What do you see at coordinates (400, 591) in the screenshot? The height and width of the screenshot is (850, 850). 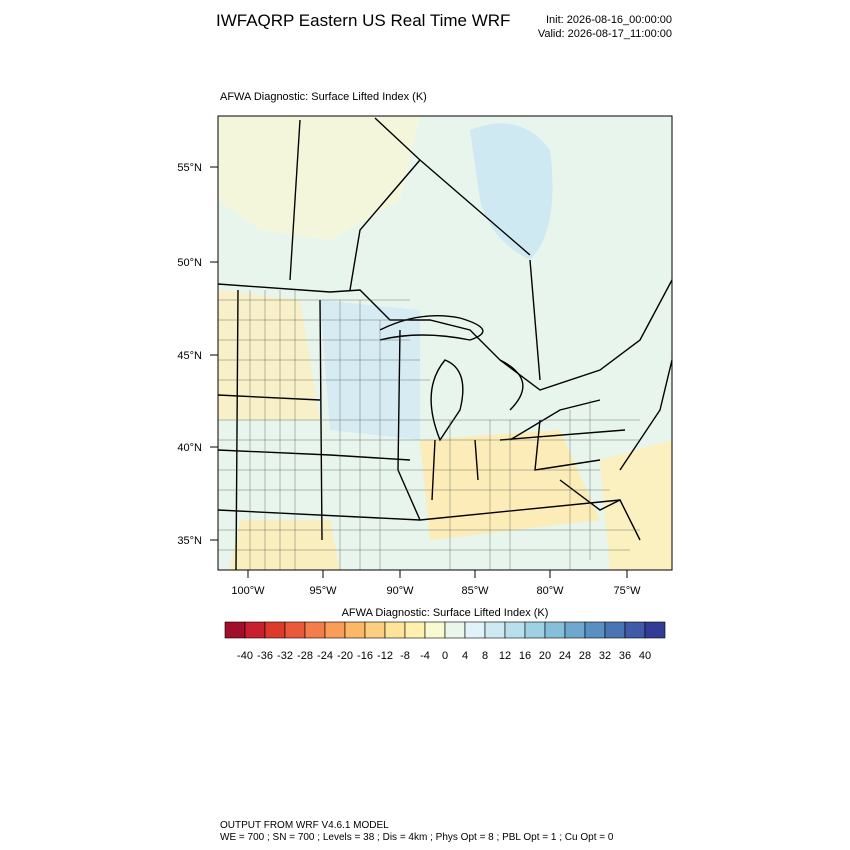 I see `lon-label: 90°W` at bounding box center [400, 591].